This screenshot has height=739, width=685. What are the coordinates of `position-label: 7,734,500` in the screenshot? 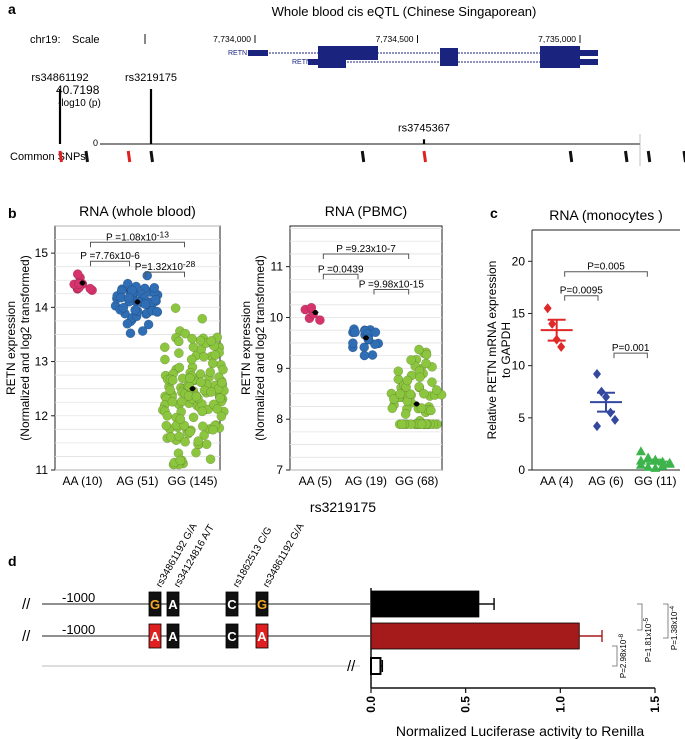 It's located at (395, 39).